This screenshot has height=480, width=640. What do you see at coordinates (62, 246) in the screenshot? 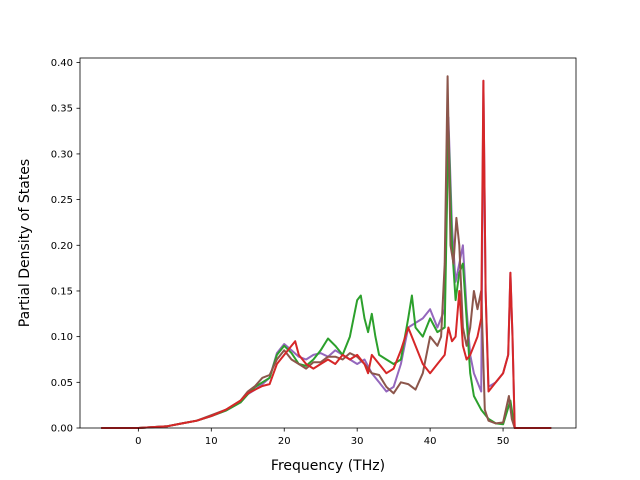
I see `y-tick-label: 0.20` at bounding box center [62, 246].